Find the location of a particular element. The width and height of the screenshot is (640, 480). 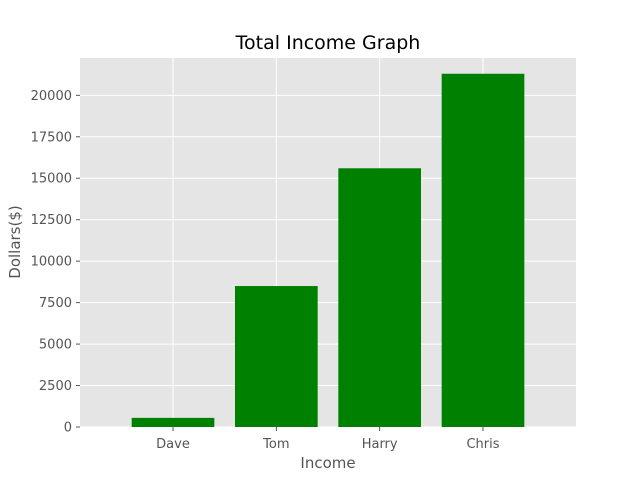

y-tick-label: 20000 is located at coordinates (51, 96).